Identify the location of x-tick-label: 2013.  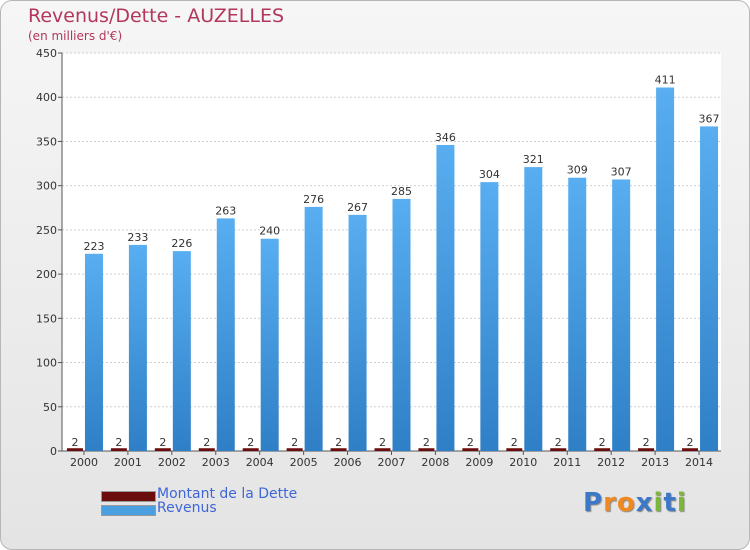
(655, 462).